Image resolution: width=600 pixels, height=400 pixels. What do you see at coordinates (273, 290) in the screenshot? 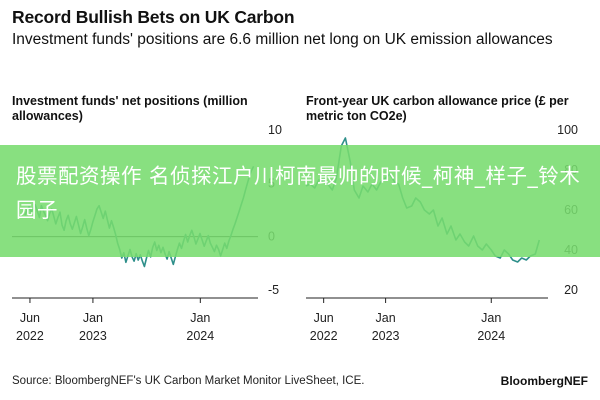
I see `left-y-tick-label: -5` at bounding box center [273, 290].